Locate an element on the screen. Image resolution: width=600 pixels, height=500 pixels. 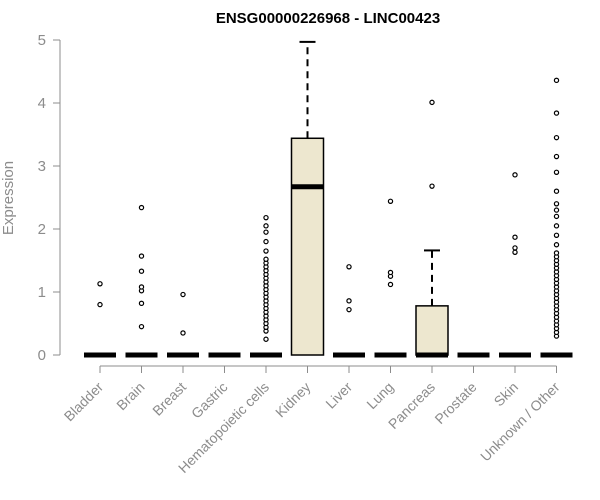
y-tick-label: 4 is located at coordinates (42, 103).